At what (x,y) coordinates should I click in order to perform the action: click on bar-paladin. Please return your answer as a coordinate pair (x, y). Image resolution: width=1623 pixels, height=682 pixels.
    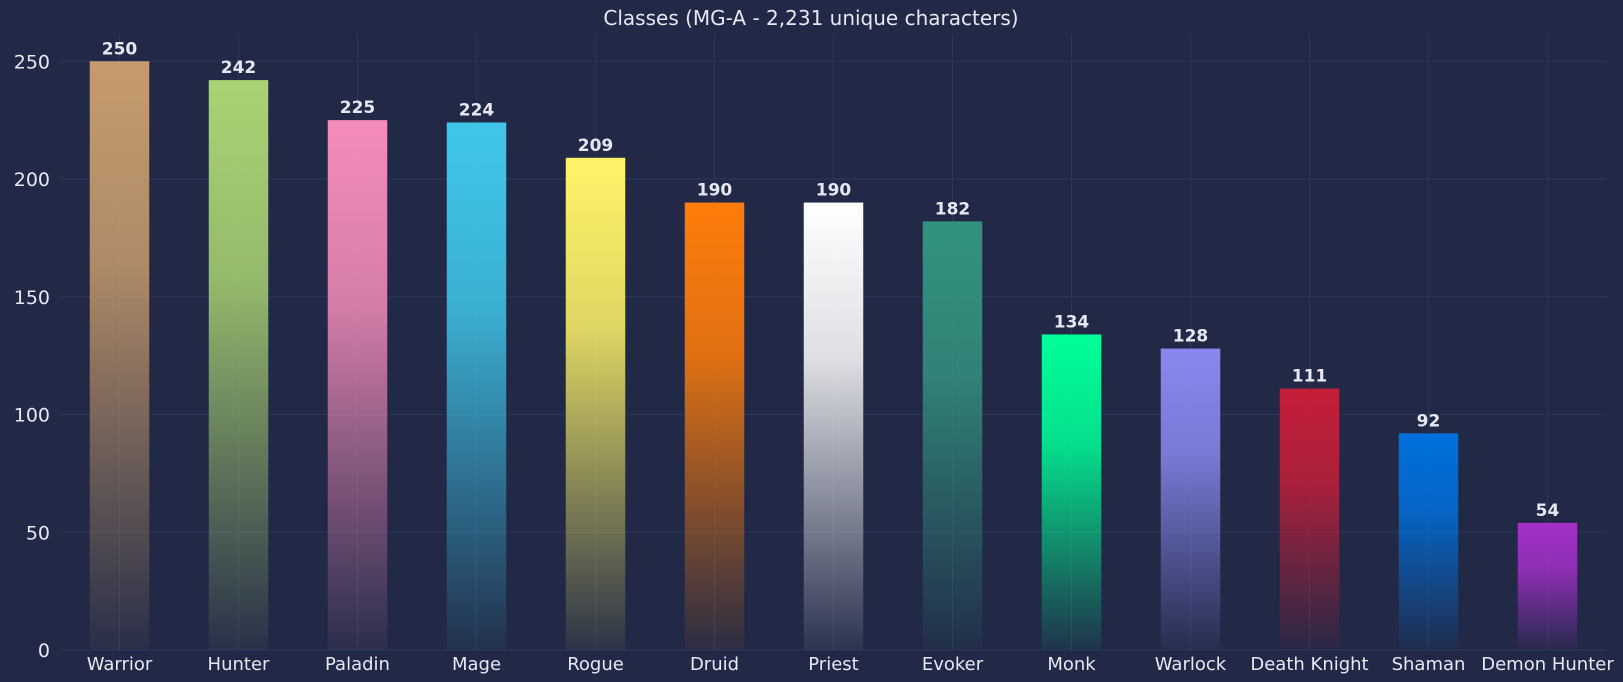
    Looking at the image, I should click on (357, 385).